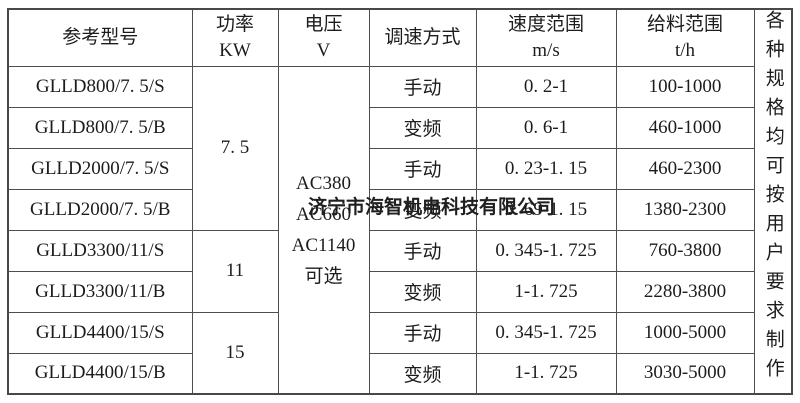 This screenshot has width=800, height=403. Describe the element at coordinates (546, 291) in the screenshot. I see `cell-speed-6: 1-1. 725` at that location.